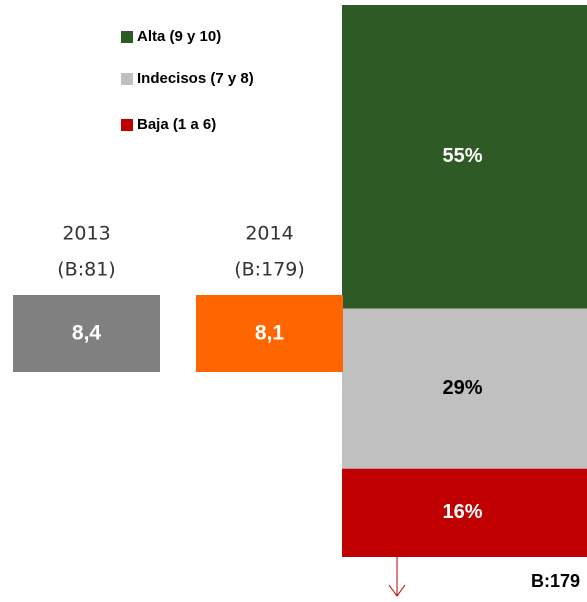 This screenshot has width=587, height=602. I want to click on score-year: 2014, so click(269, 234).